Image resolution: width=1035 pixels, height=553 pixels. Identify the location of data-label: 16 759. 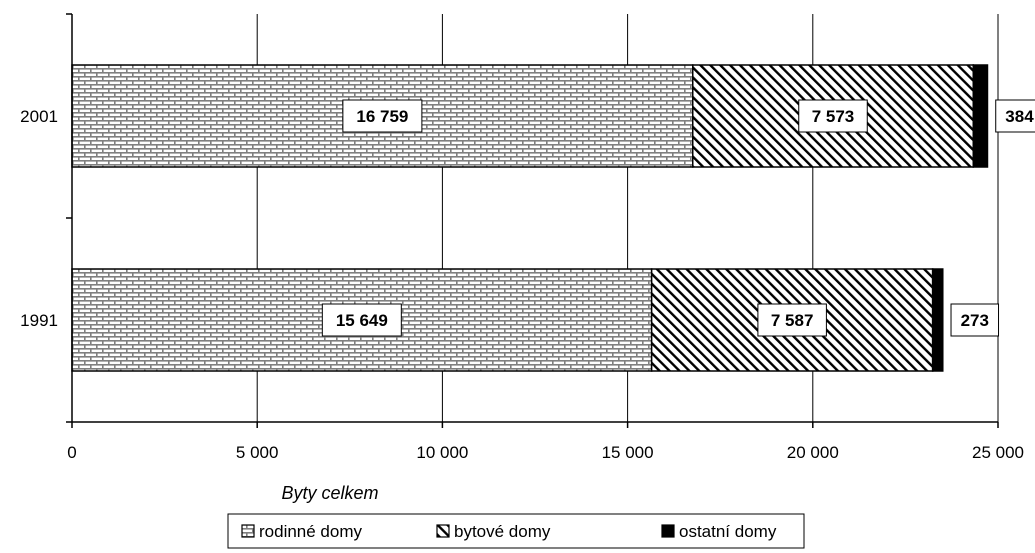
(382, 116).